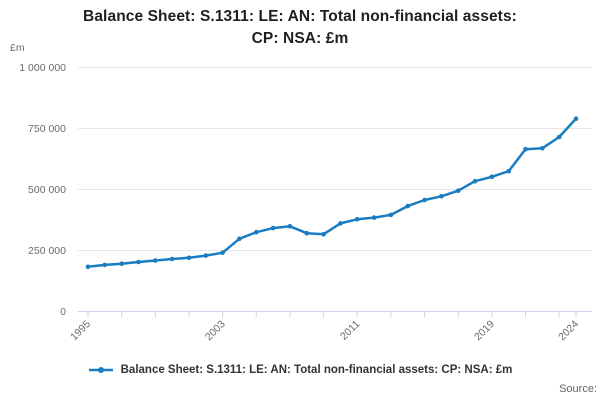  I want to click on y-axis-tick-label: 250 000, so click(47, 251).